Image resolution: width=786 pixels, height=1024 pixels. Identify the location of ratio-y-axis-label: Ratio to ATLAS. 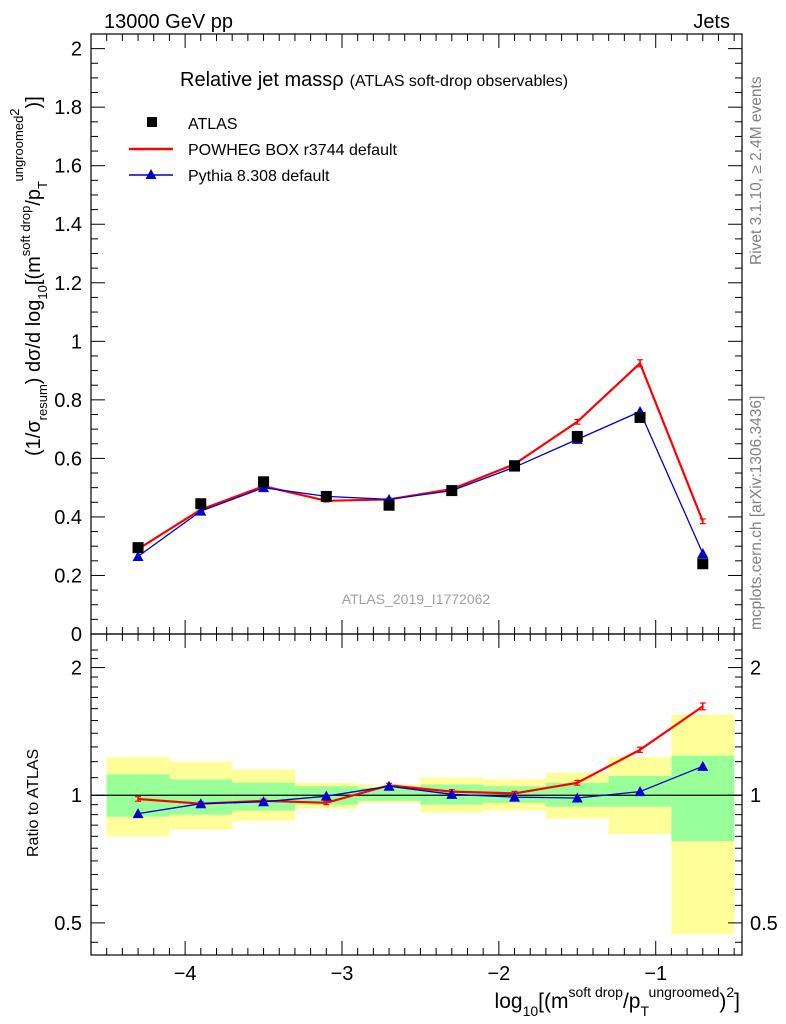
(33, 803).